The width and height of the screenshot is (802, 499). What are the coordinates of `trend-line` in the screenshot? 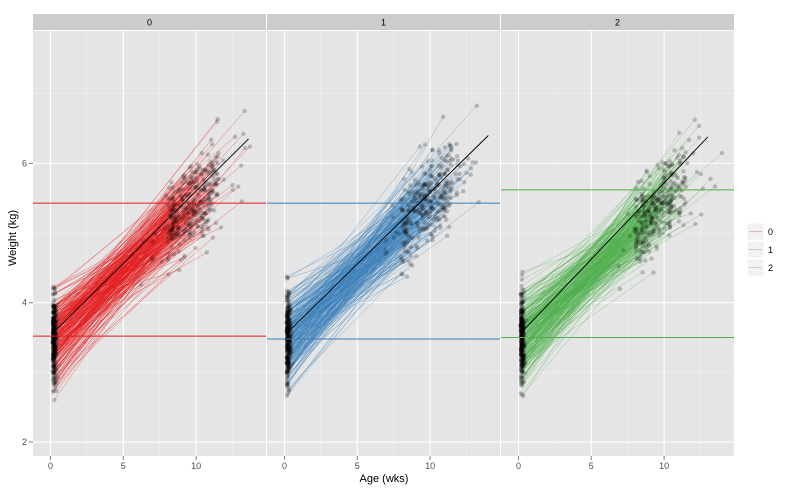 It's located at (150, 236).